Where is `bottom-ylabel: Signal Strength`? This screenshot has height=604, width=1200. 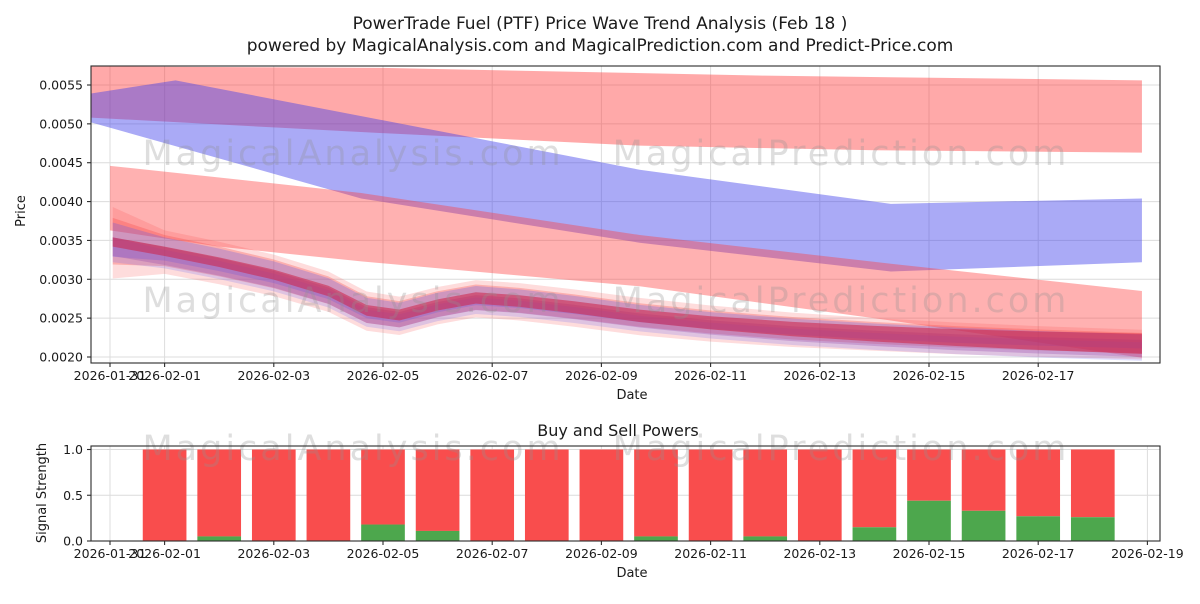 bottom-ylabel: Signal Strength is located at coordinates (42, 493).